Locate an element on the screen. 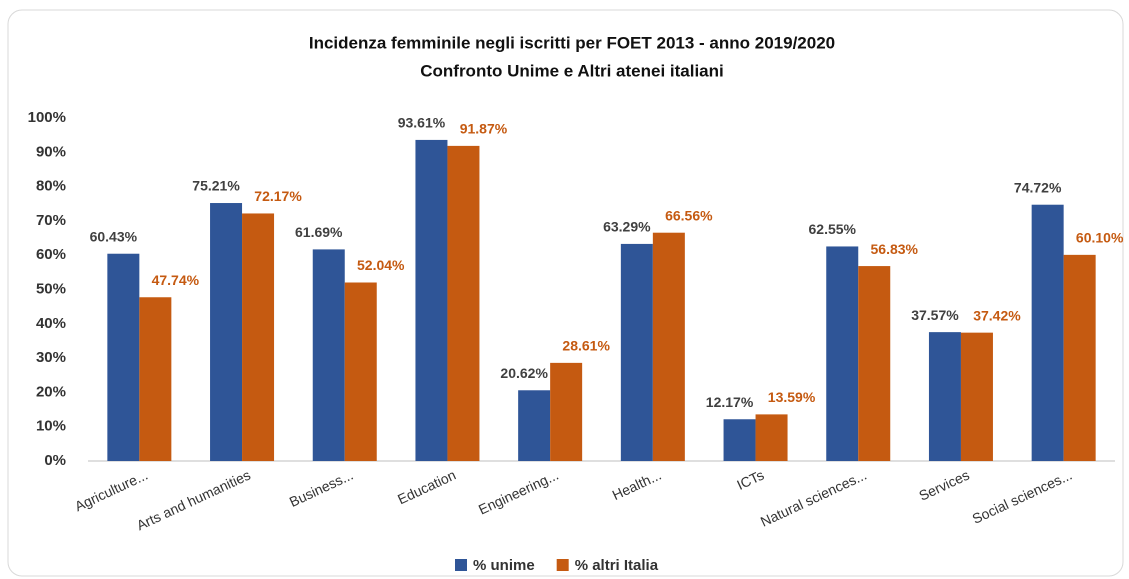 The height and width of the screenshot is (579, 1129). value-label: 66.56% is located at coordinates (689, 215).